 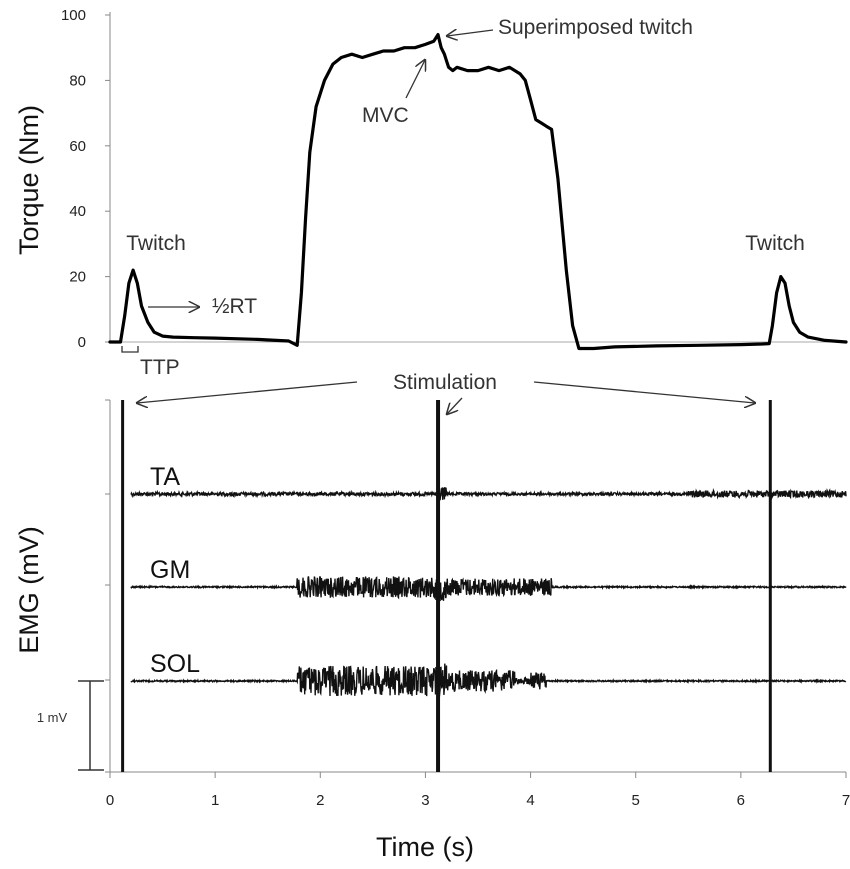 What do you see at coordinates (110, 800) in the screenshot?
I see `x-tick-label: 0` at bounding box center [110, 800].